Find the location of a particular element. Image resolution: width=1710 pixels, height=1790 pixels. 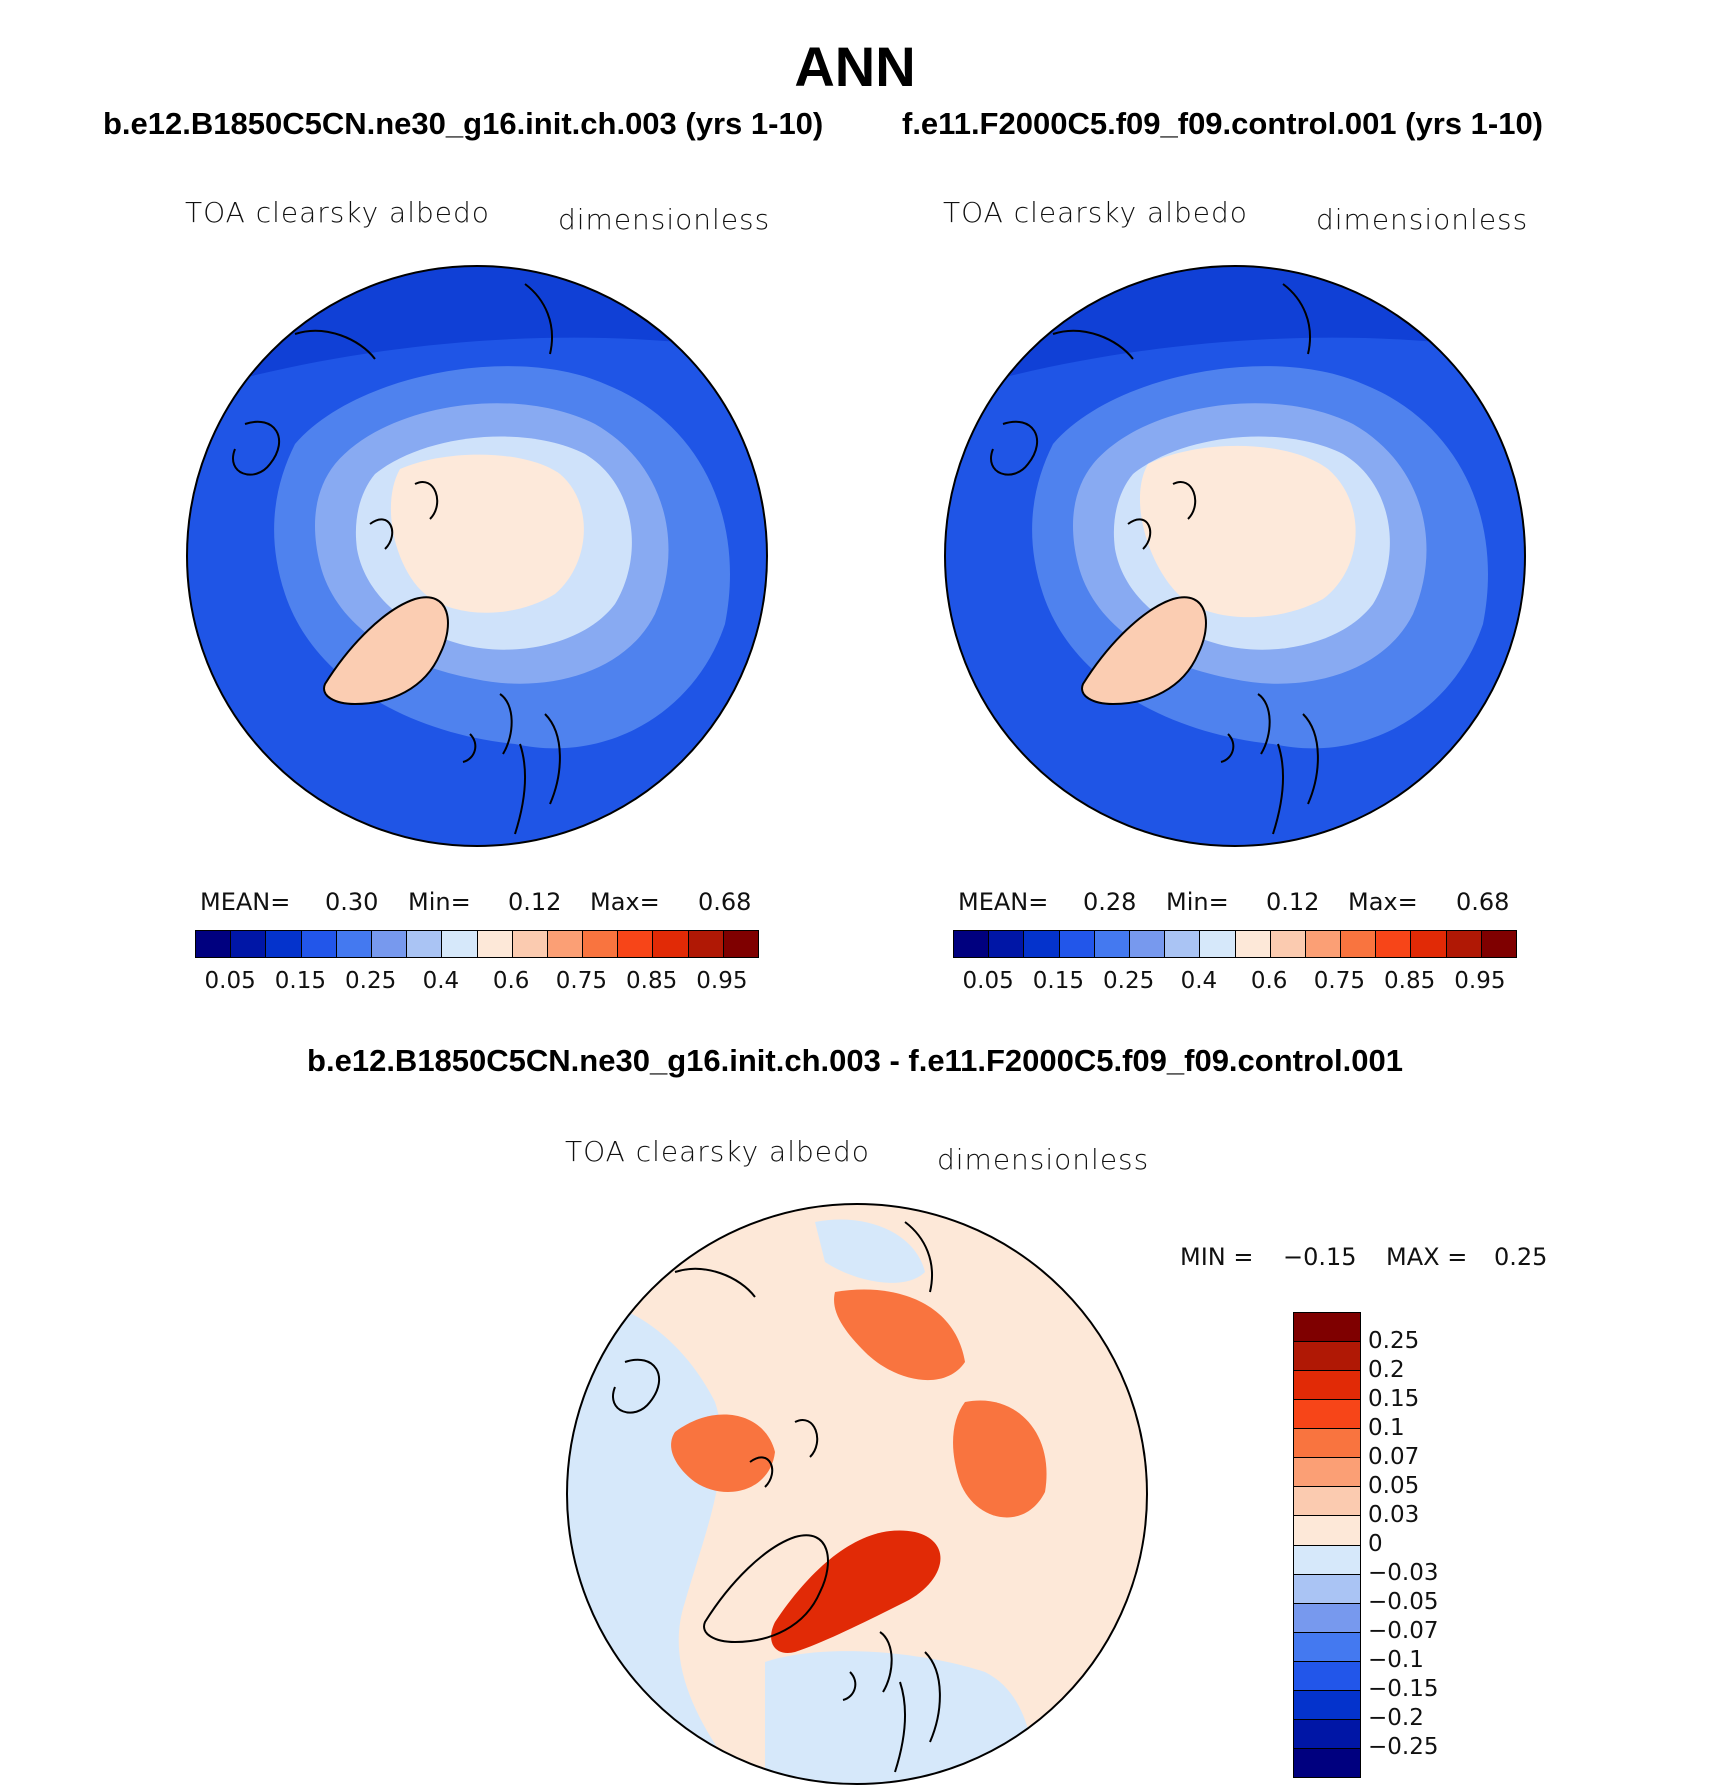

max-label-right: Max= is located at coordinates (1383, 902).